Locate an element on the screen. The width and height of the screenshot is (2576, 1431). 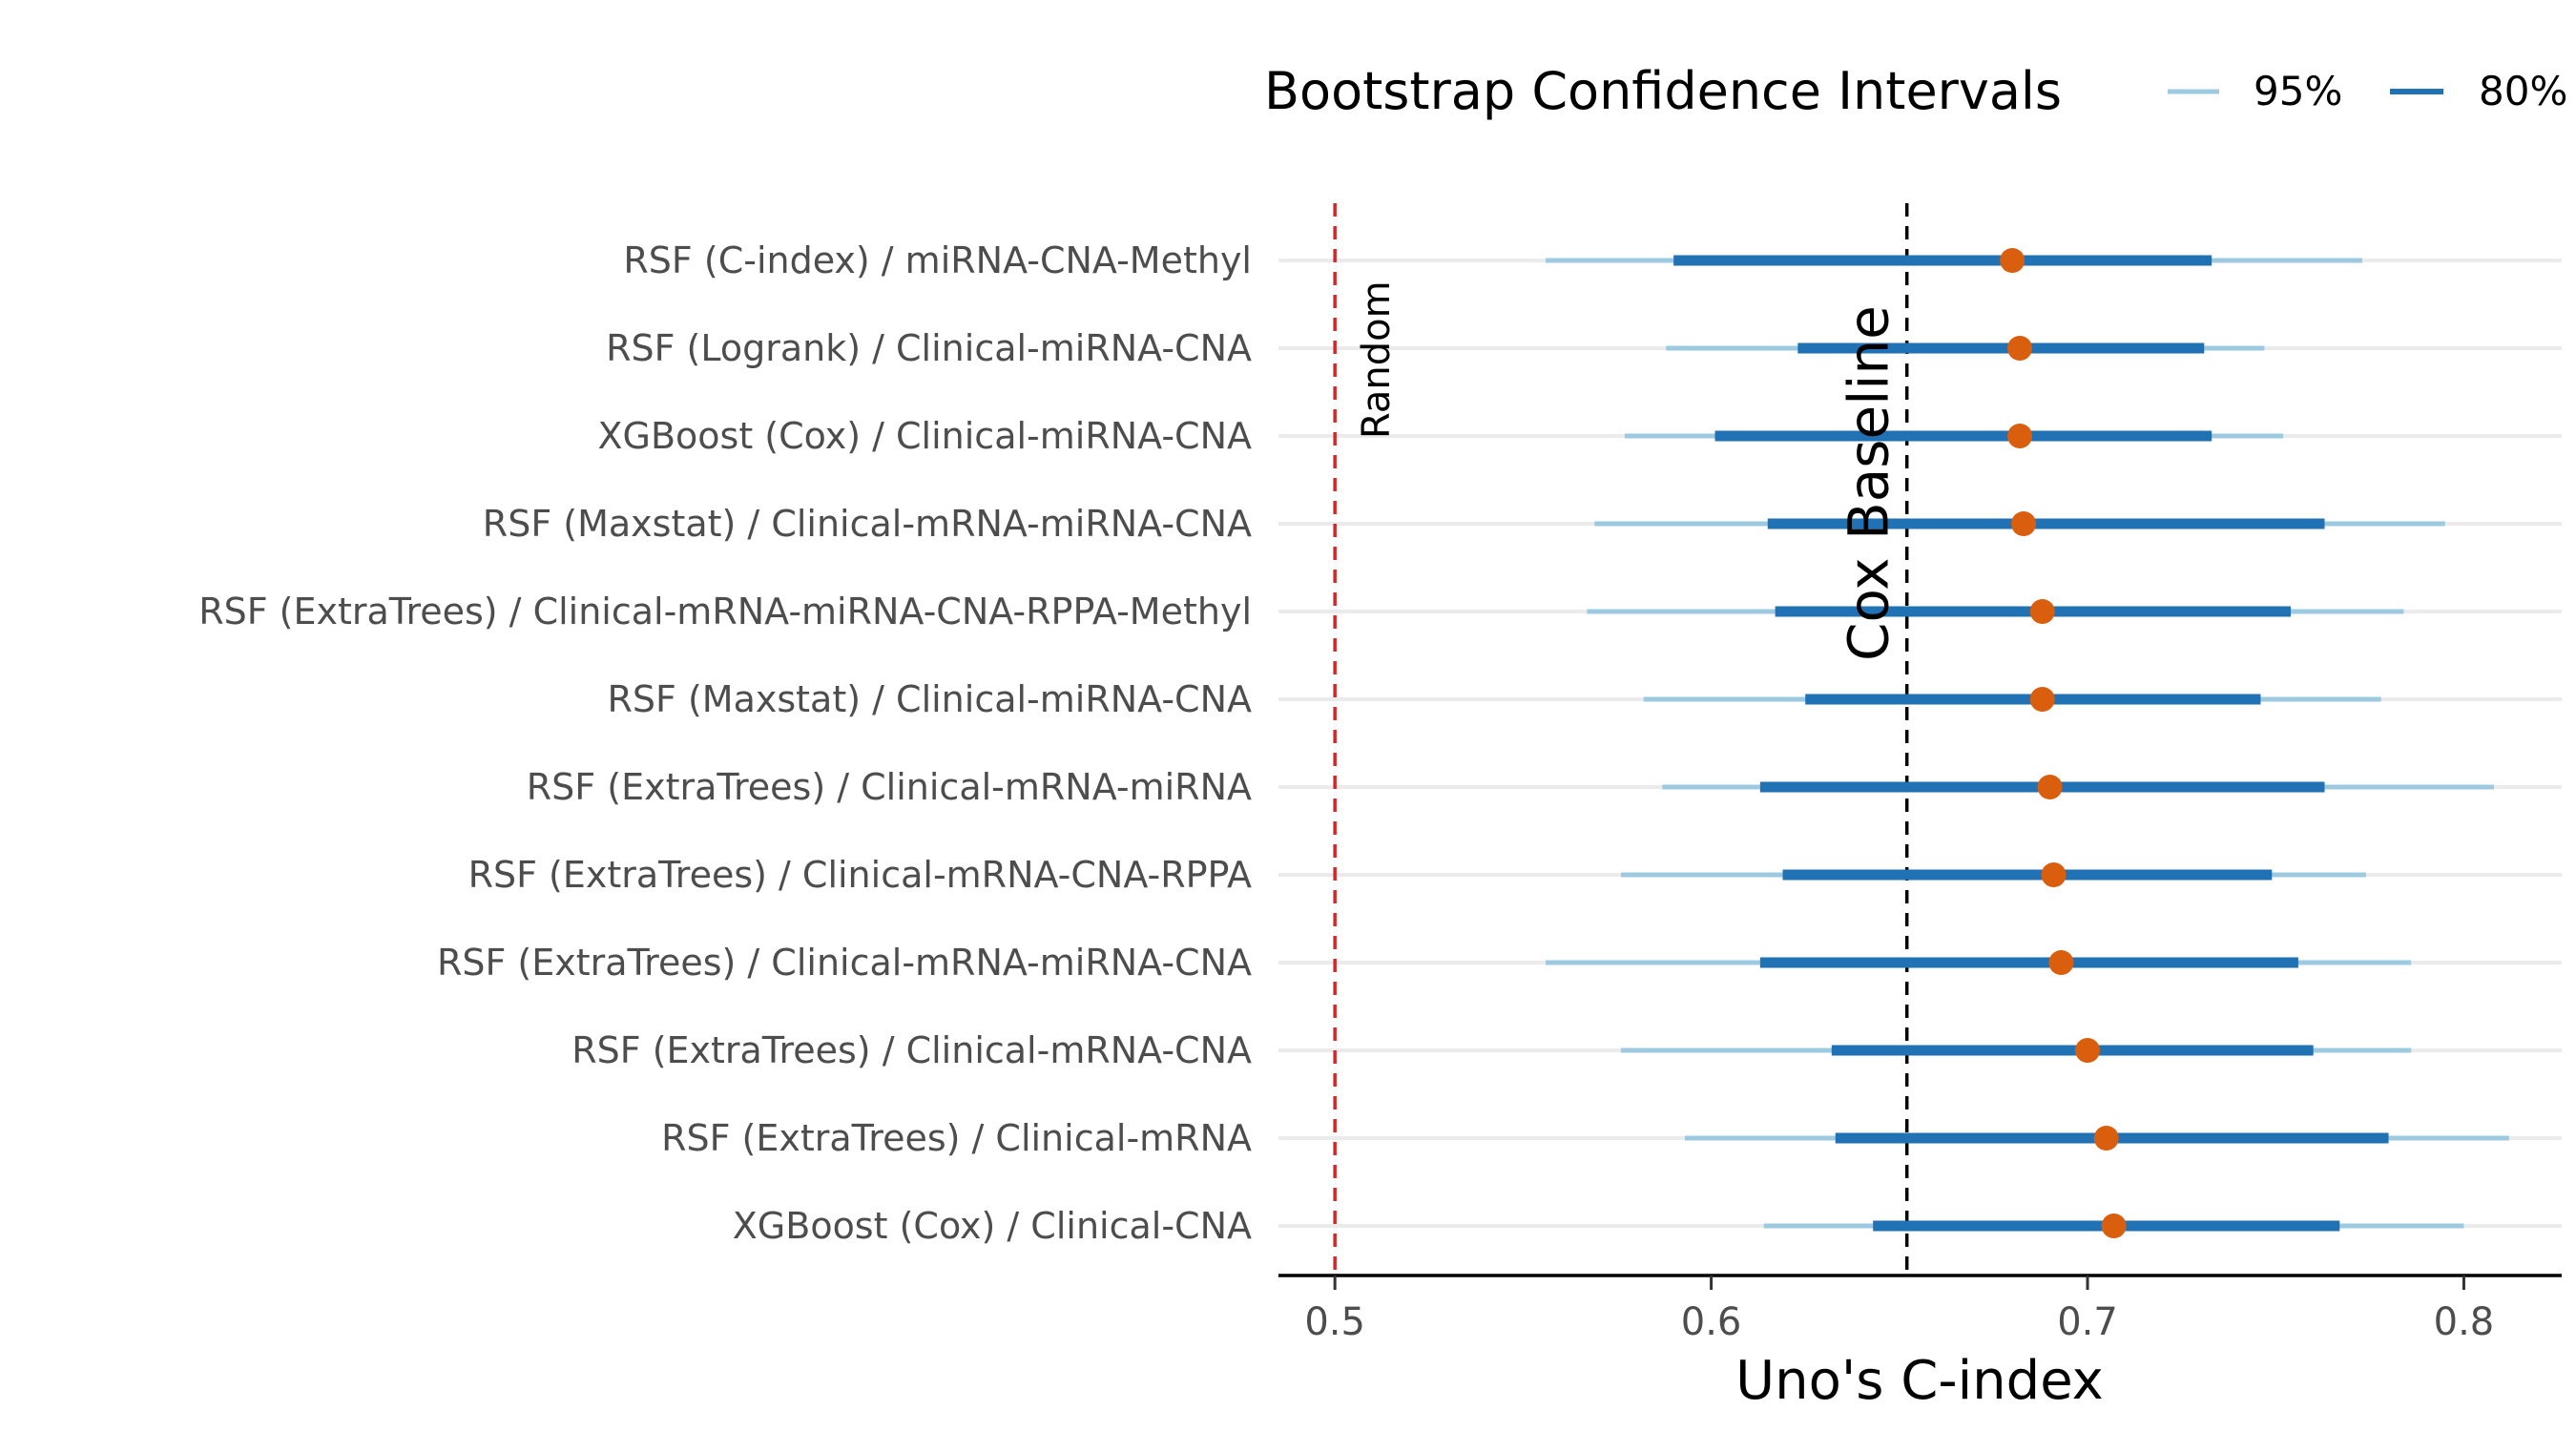
x-axis-ticks: 0.5 0.6 0.7 0.8 is located at coordinates (1899, 1309).